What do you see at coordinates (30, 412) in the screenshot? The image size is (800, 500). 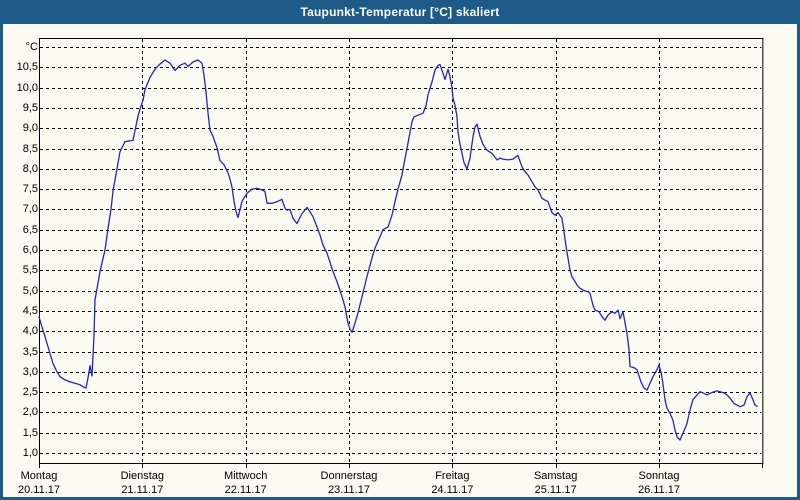 I see `y-axis-label: 2,0` at bounding box center [30, 412].